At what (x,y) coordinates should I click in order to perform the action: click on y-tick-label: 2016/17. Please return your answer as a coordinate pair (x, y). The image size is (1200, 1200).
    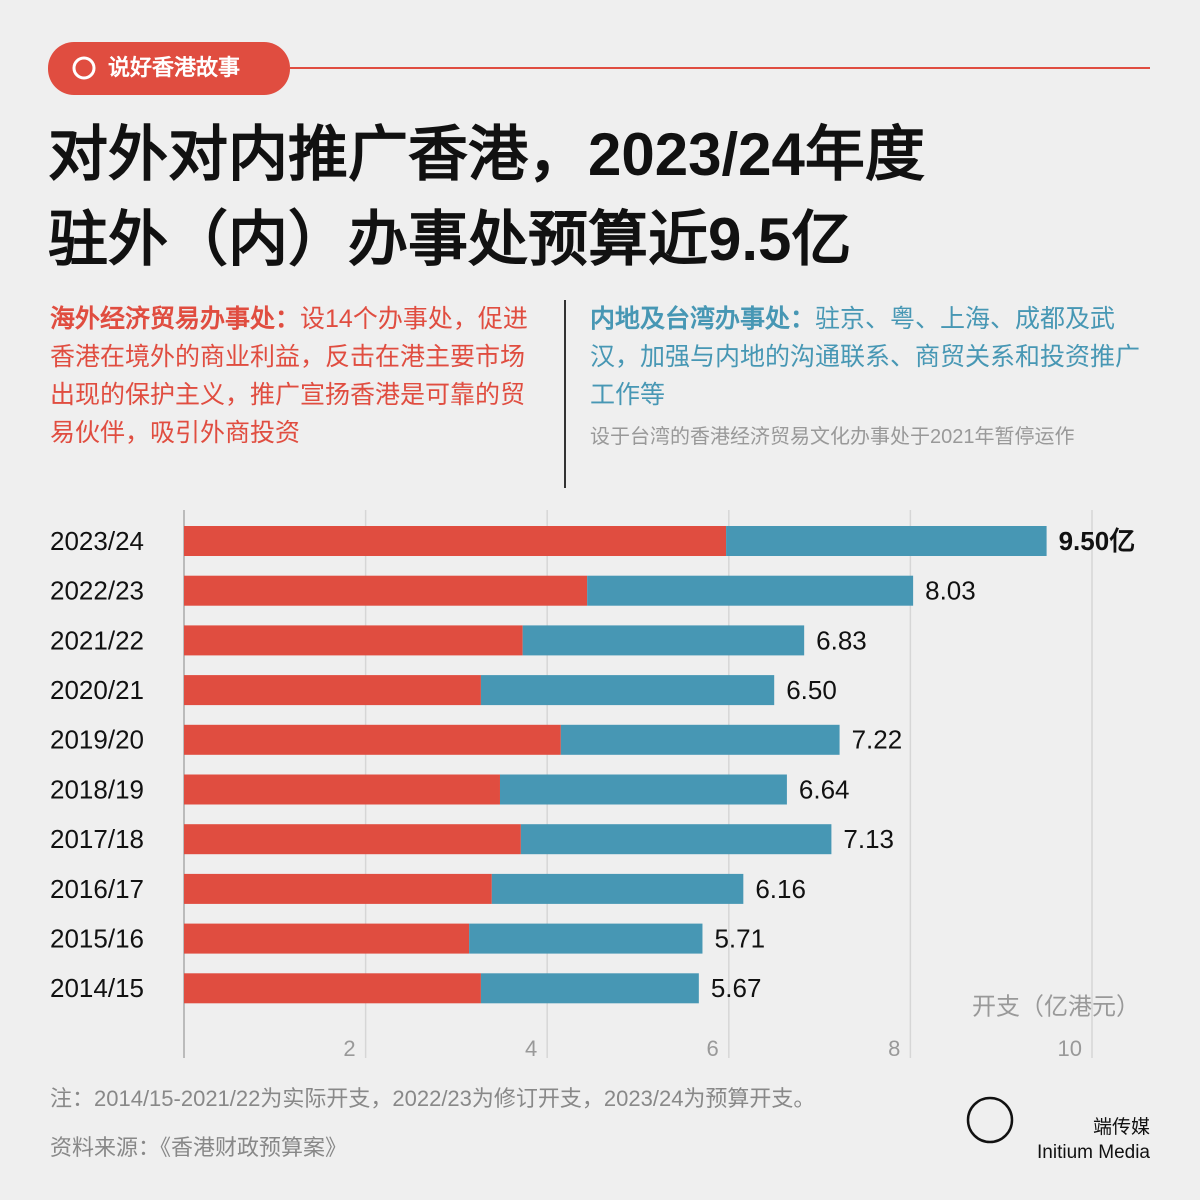
    Looking at the image, I should click on (97, 889).